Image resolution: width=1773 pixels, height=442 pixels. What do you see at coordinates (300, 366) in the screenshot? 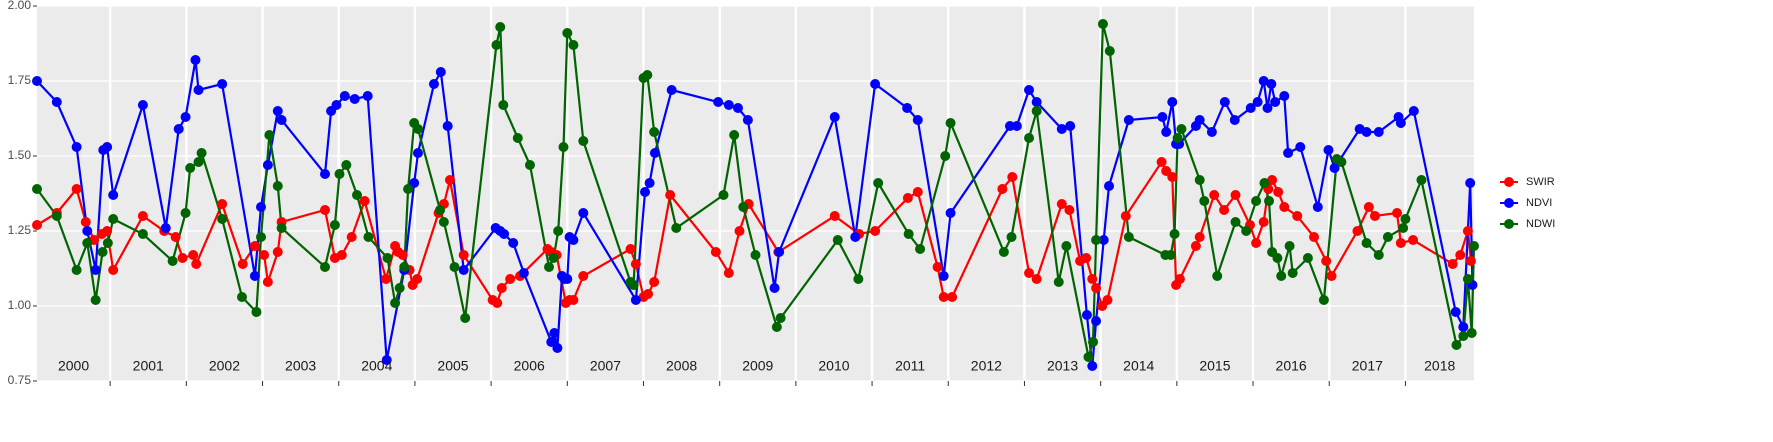
I see `x-tick-label: 2003` at bounding box center [300, 366].